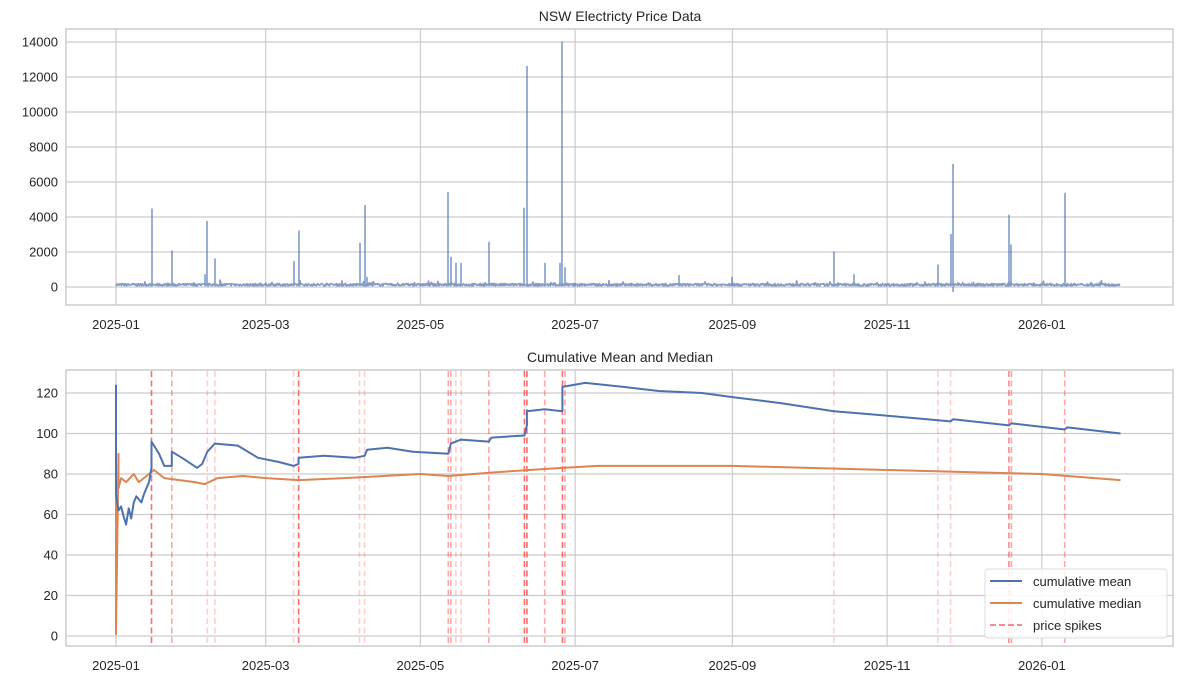  What do you see at coordinates (43, 147) in the screenshot?
I see `y-tick-label: 8000` at bounding box center [43, 147].